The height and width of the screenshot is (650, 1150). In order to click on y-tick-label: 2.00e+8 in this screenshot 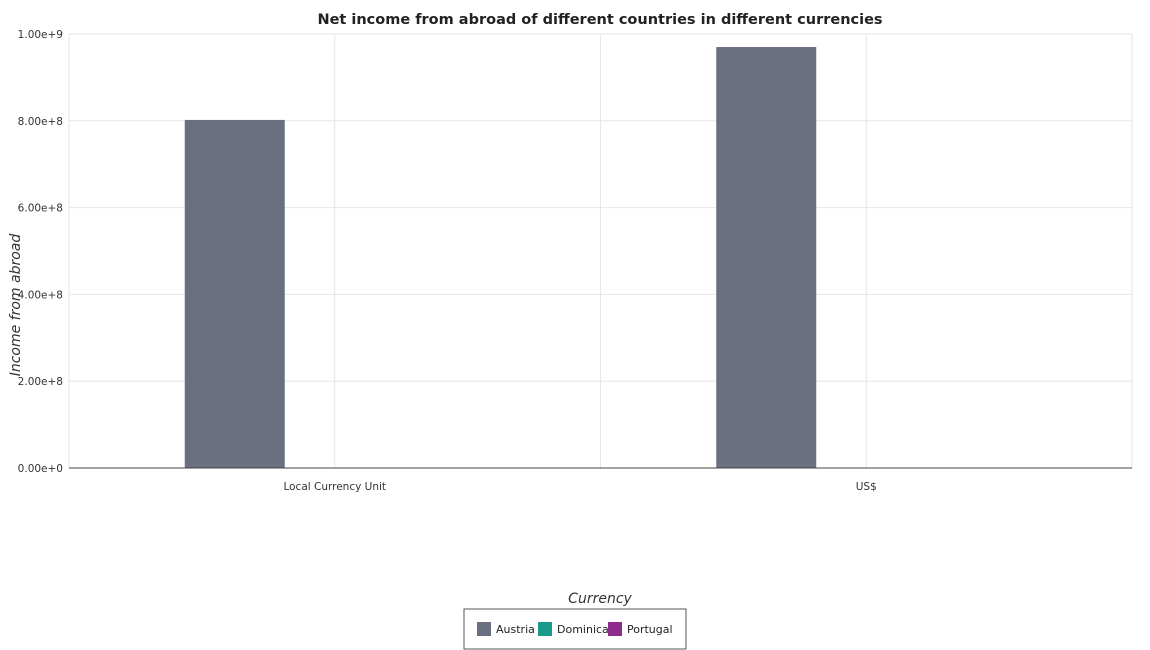, I will do `click(40, 382)`.